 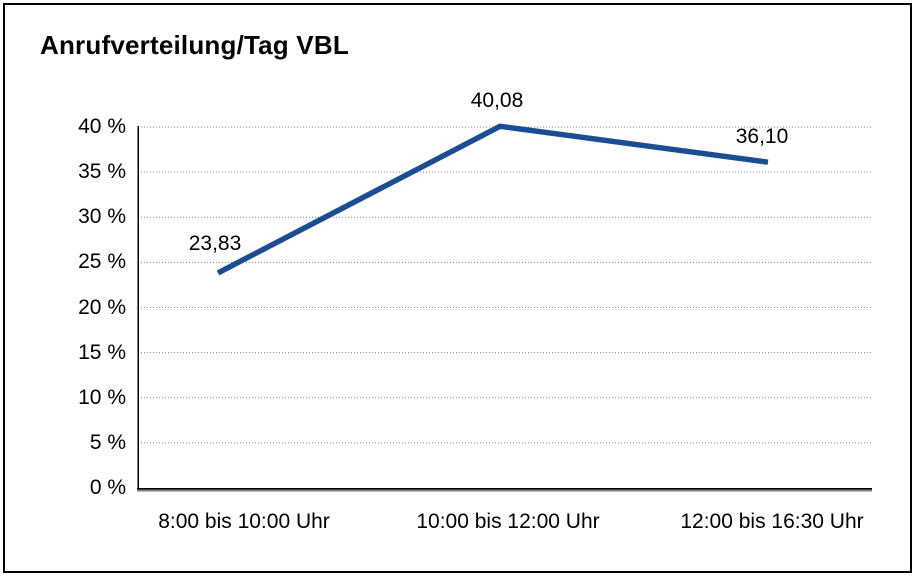 What do you see at coordinates (102, 217) in the screenshot?
I see `y-tick-label: 30 %` at bounding box center [102, 217].